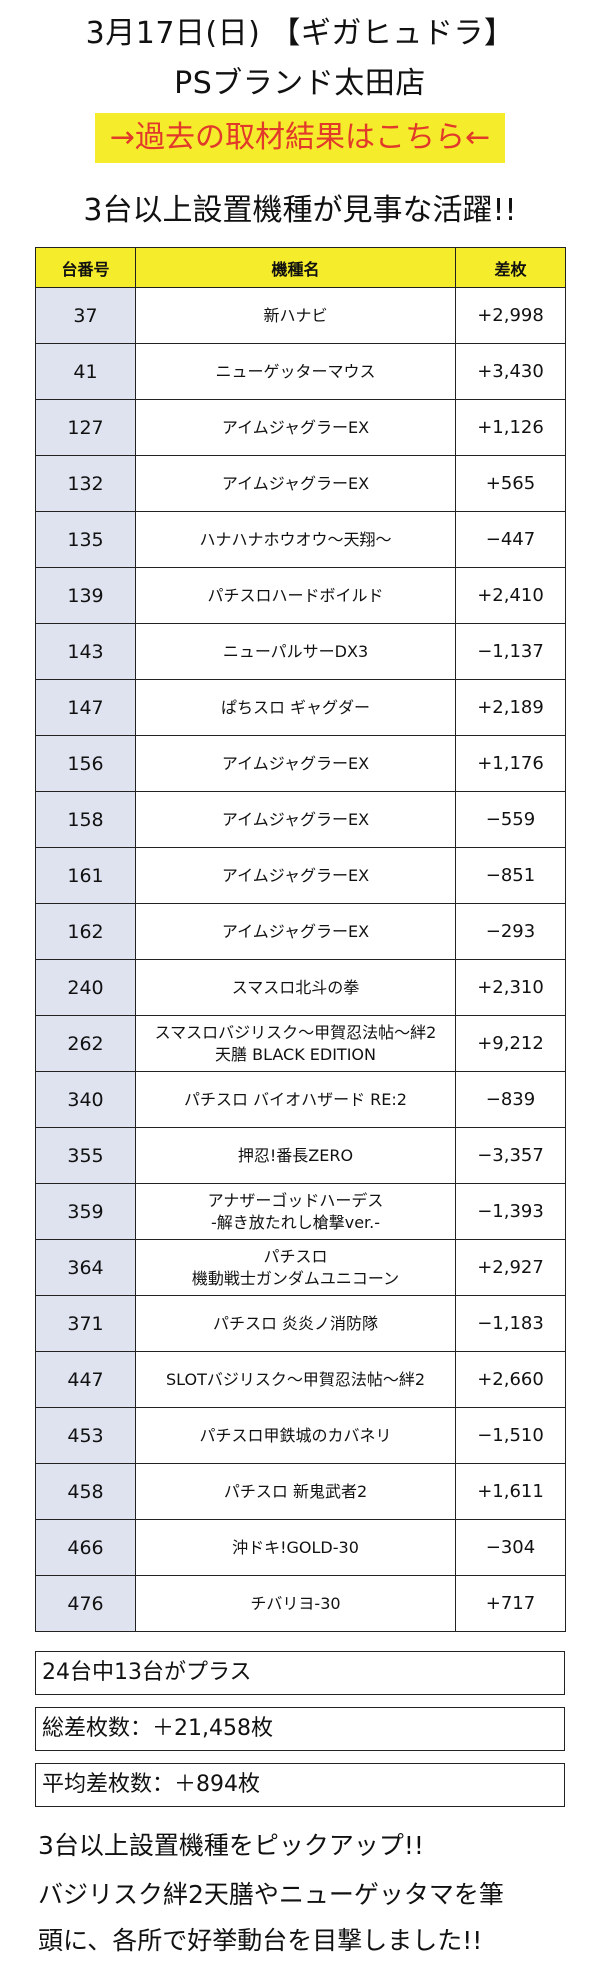 Image resolution: width=600 pixels, height=1971 pixels. What do you see at coordinates (300, 83) in the screenshot?
I see `store-name: PSブランド太田店` at bounding box center [300, 83].